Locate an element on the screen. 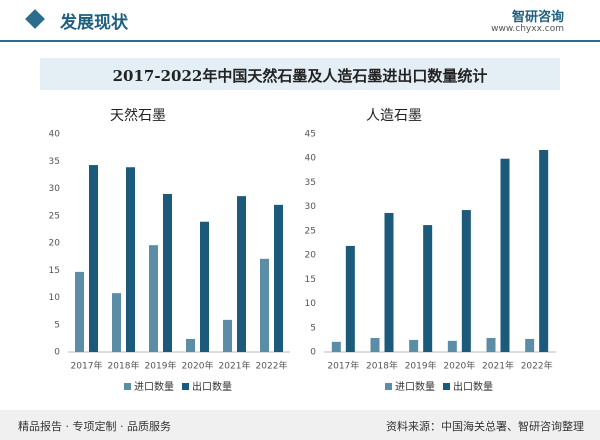 This screenshot has width=600, height=440. header-title: 发展现状 is located at coordinates (94, 23).